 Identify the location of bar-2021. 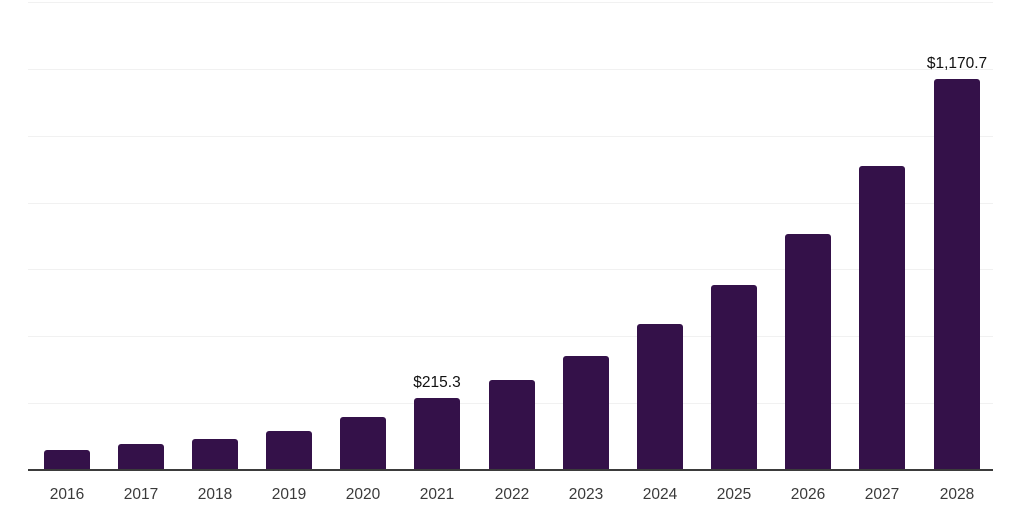
(437, 434).